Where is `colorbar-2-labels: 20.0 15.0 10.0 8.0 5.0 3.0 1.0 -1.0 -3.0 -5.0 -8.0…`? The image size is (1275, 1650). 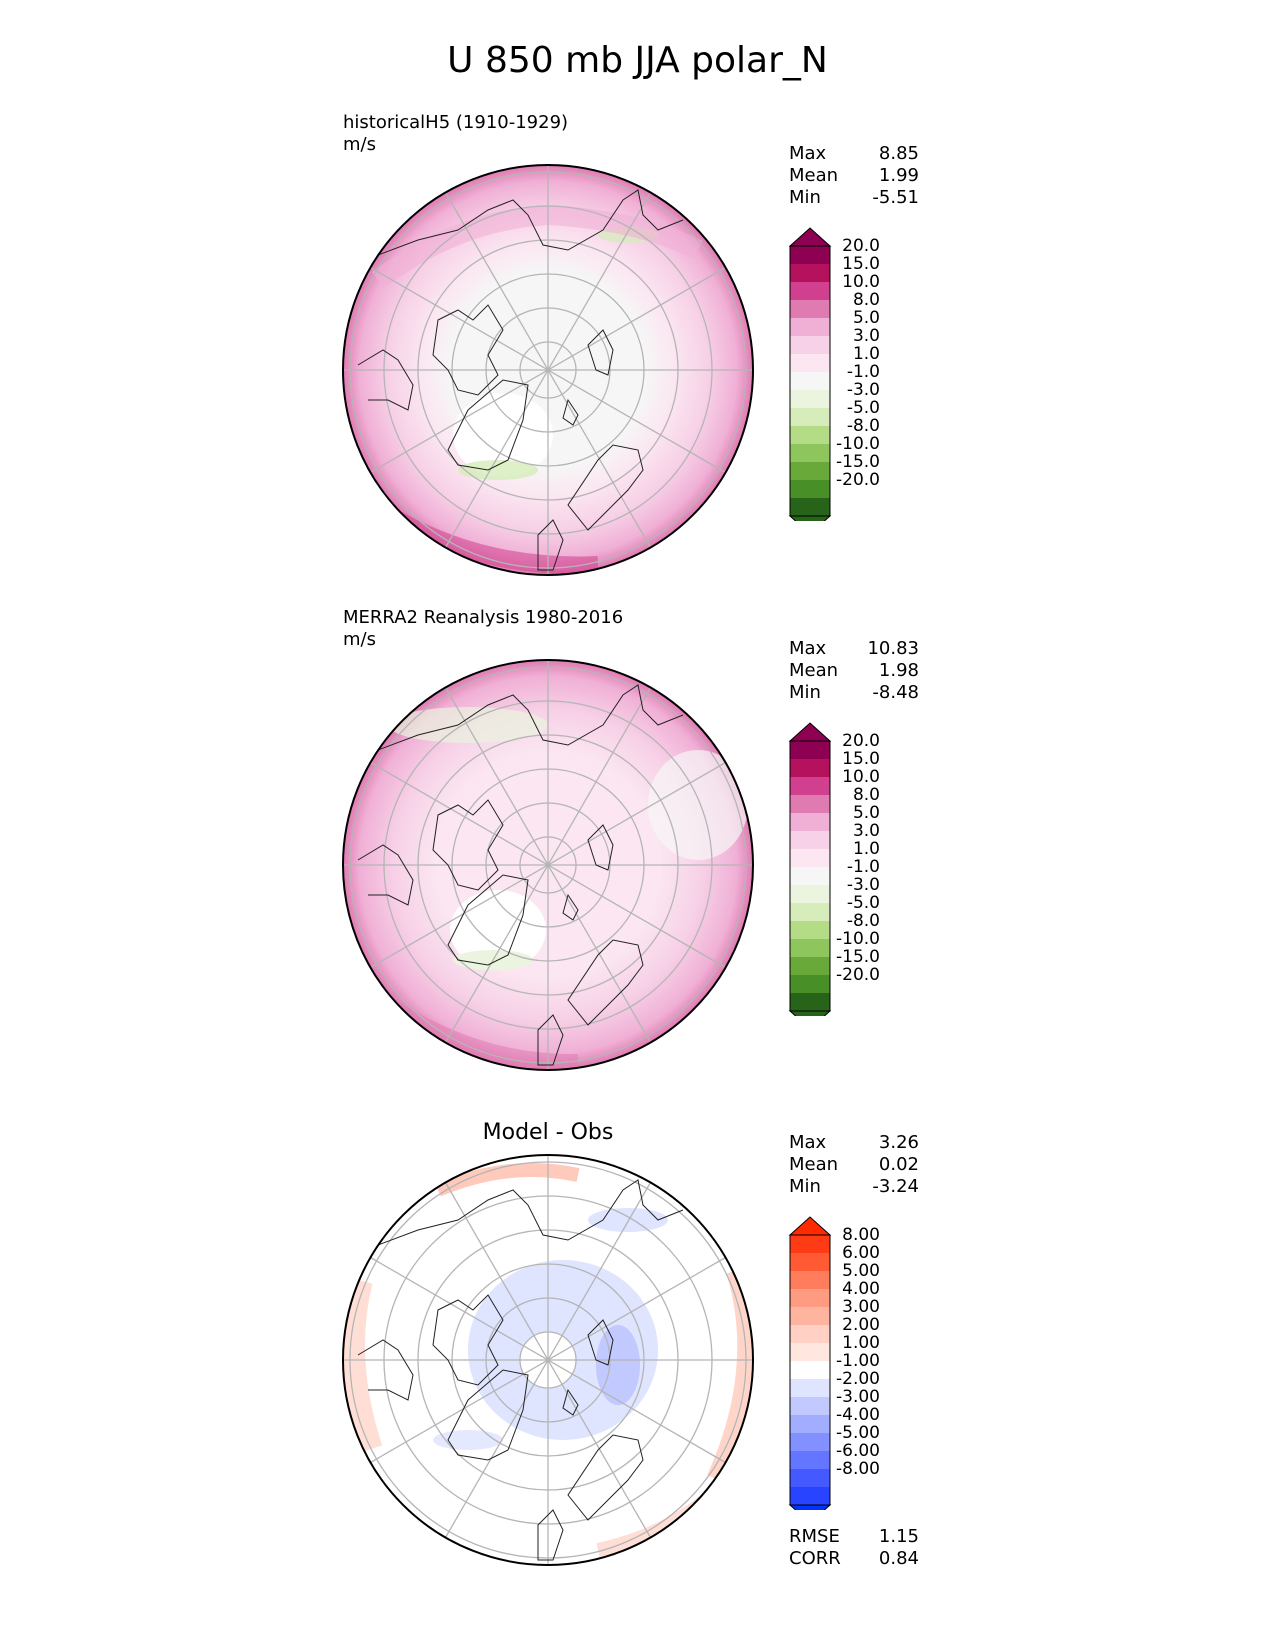
colorbar-2-labels: 20.0 15.0 10.0 8.0 5.0 3.0 1.0 -1.0 -3.0 -5.0 -8.0… is located at coordinates (860, 858).